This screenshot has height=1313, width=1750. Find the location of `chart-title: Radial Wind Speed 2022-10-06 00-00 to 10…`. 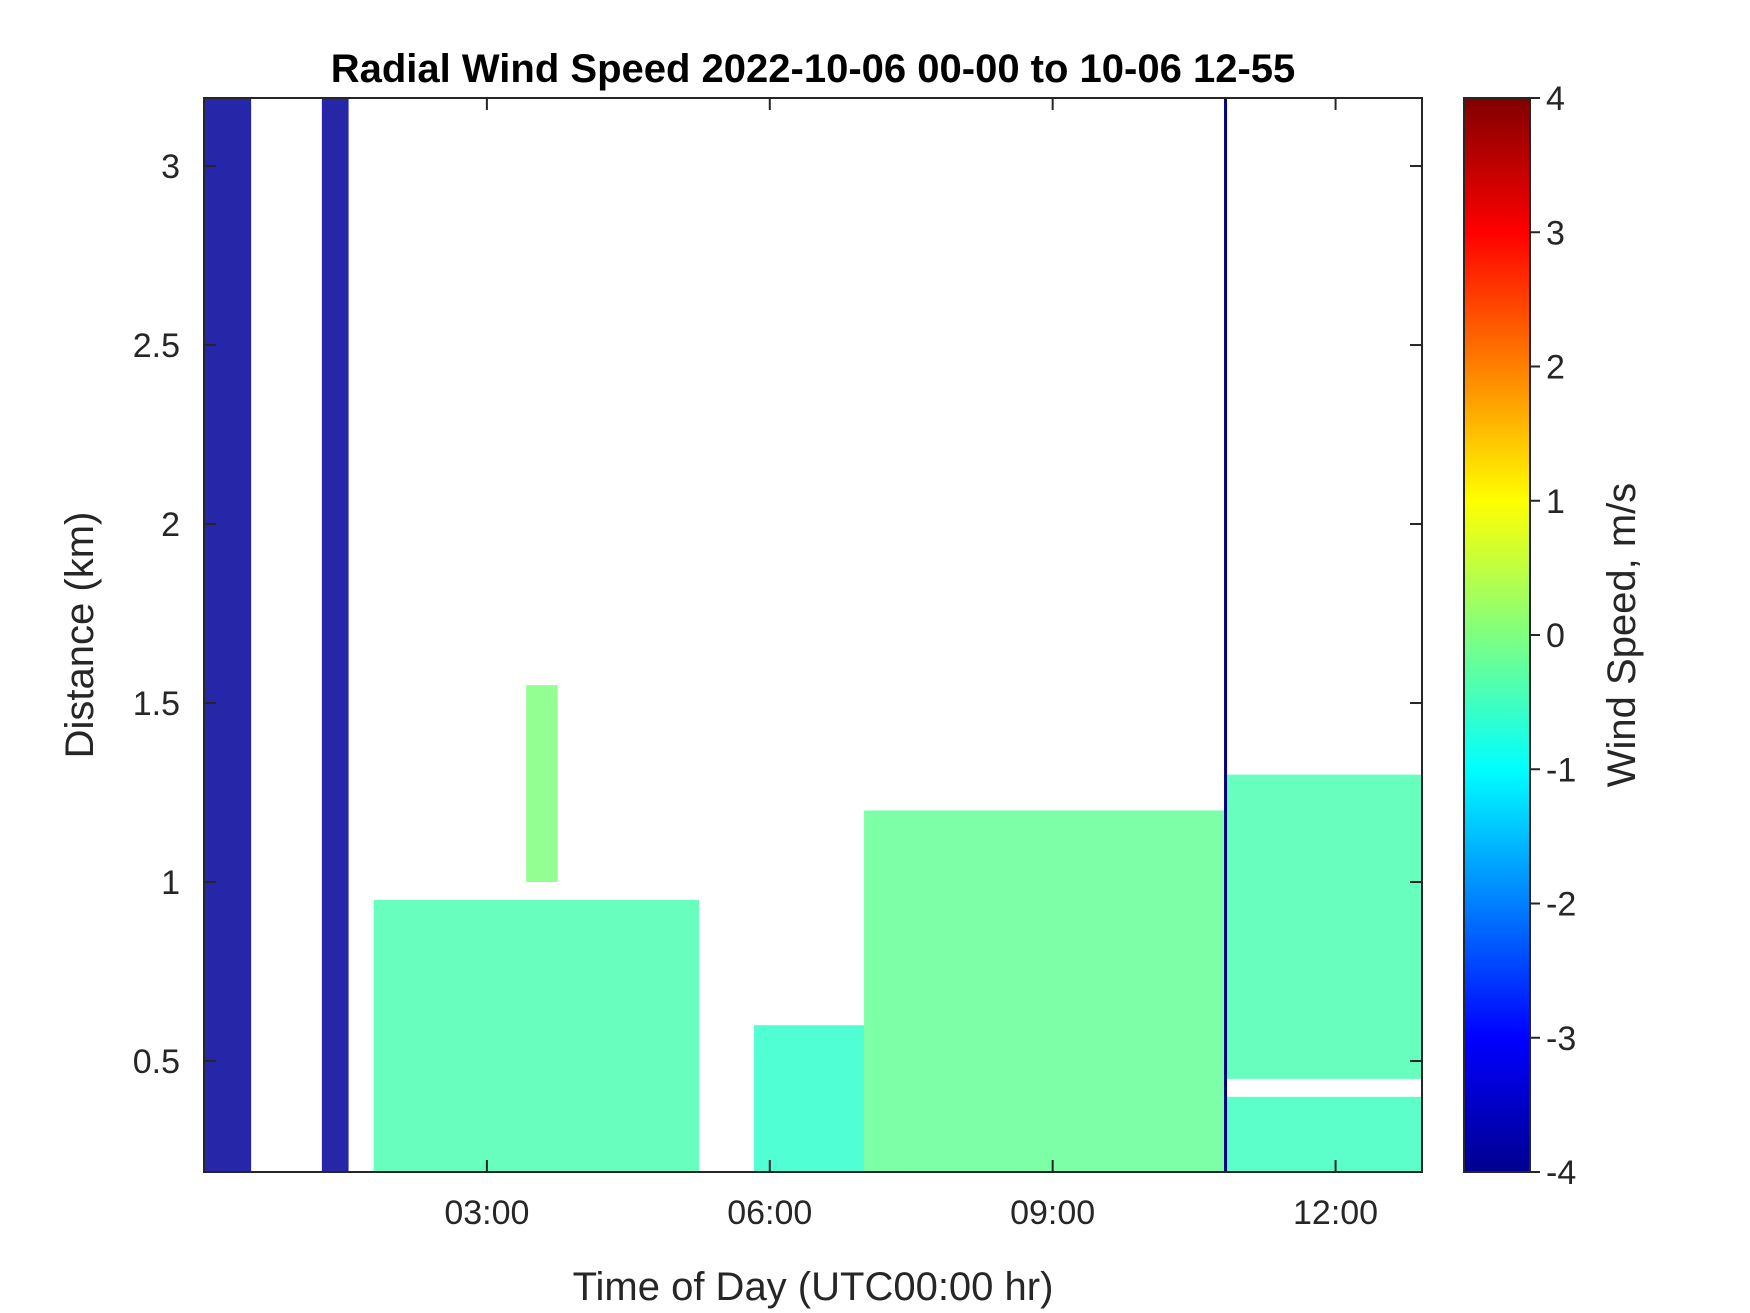

chart-title: Radial Wind Speed 2022-10-06 00-00 to 10… is located at coordinates (813, 69).